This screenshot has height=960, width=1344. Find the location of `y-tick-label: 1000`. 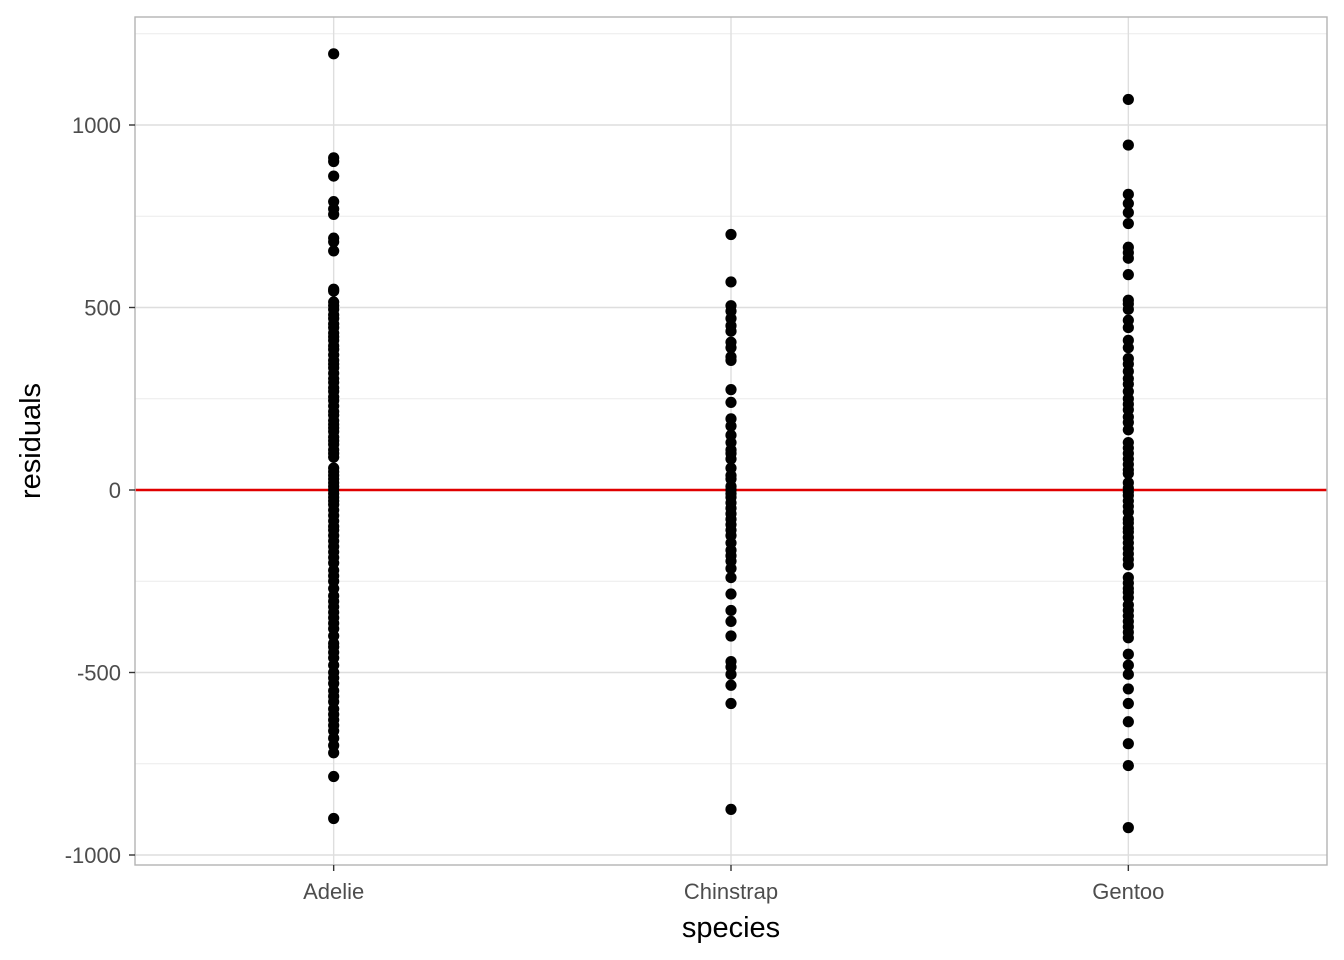

y-tick-label: 1000 is located at coordinates (96, 125).